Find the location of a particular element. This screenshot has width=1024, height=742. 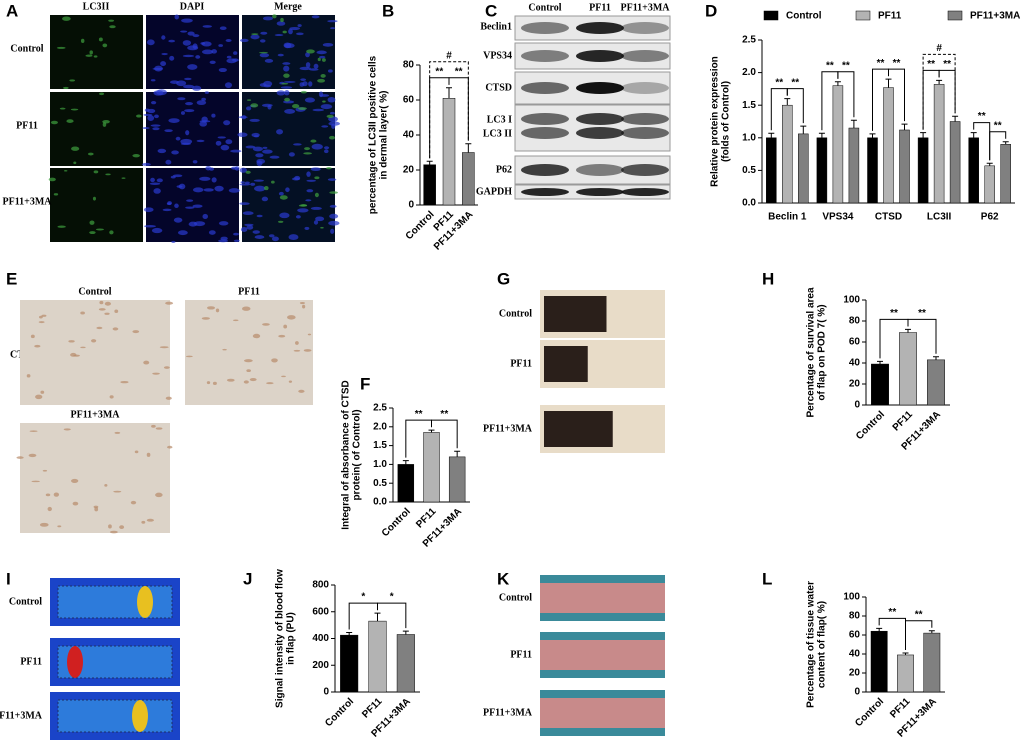

legend-label: Control is located at coordinates (804, 16).